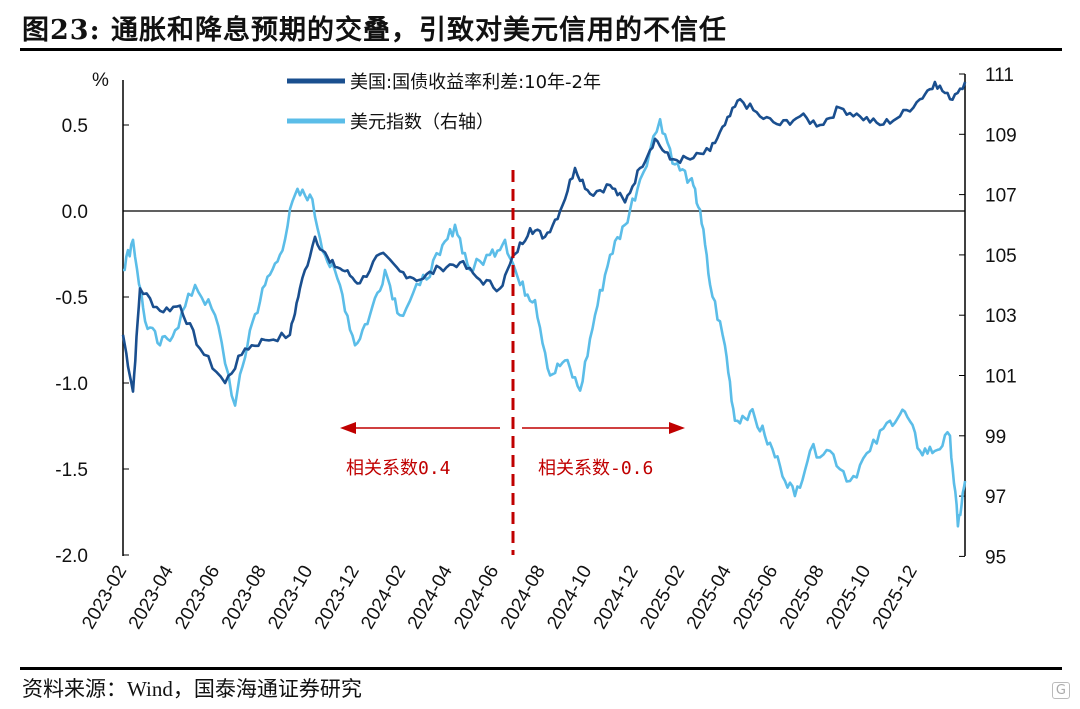  What do you see at coordinates (616, 597) in the screenshot?
I see `x-tick-label: 2024-12` at bounding box center [616, 597].